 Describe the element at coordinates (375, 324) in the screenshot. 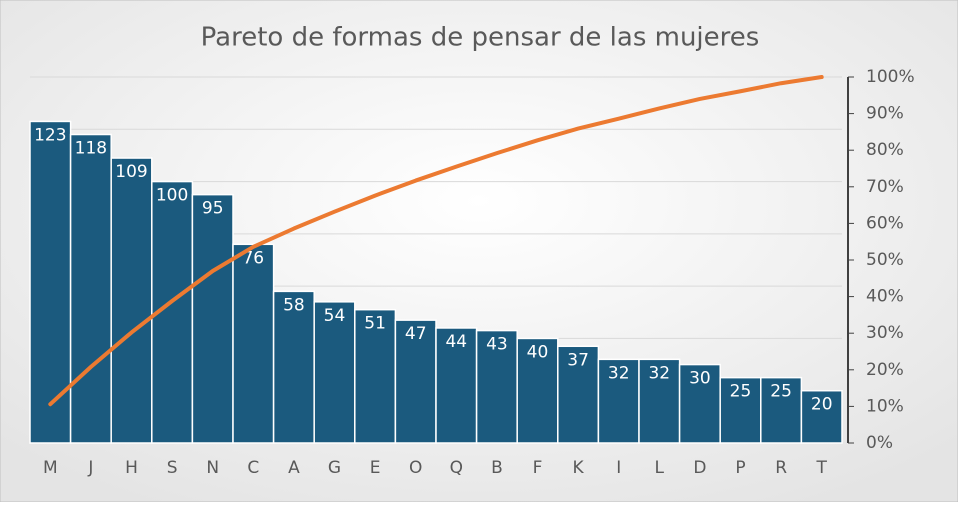

I see `bar-value-label: 51` at that location.